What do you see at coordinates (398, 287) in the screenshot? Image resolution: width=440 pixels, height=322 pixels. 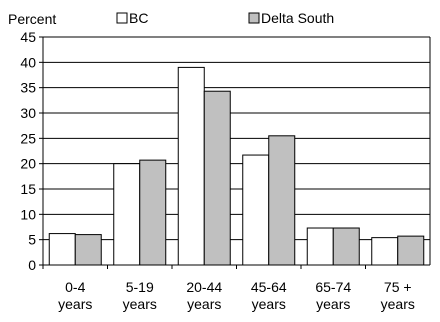 I see `x-tick-label: 75 +` at bounding box center [398, 287].